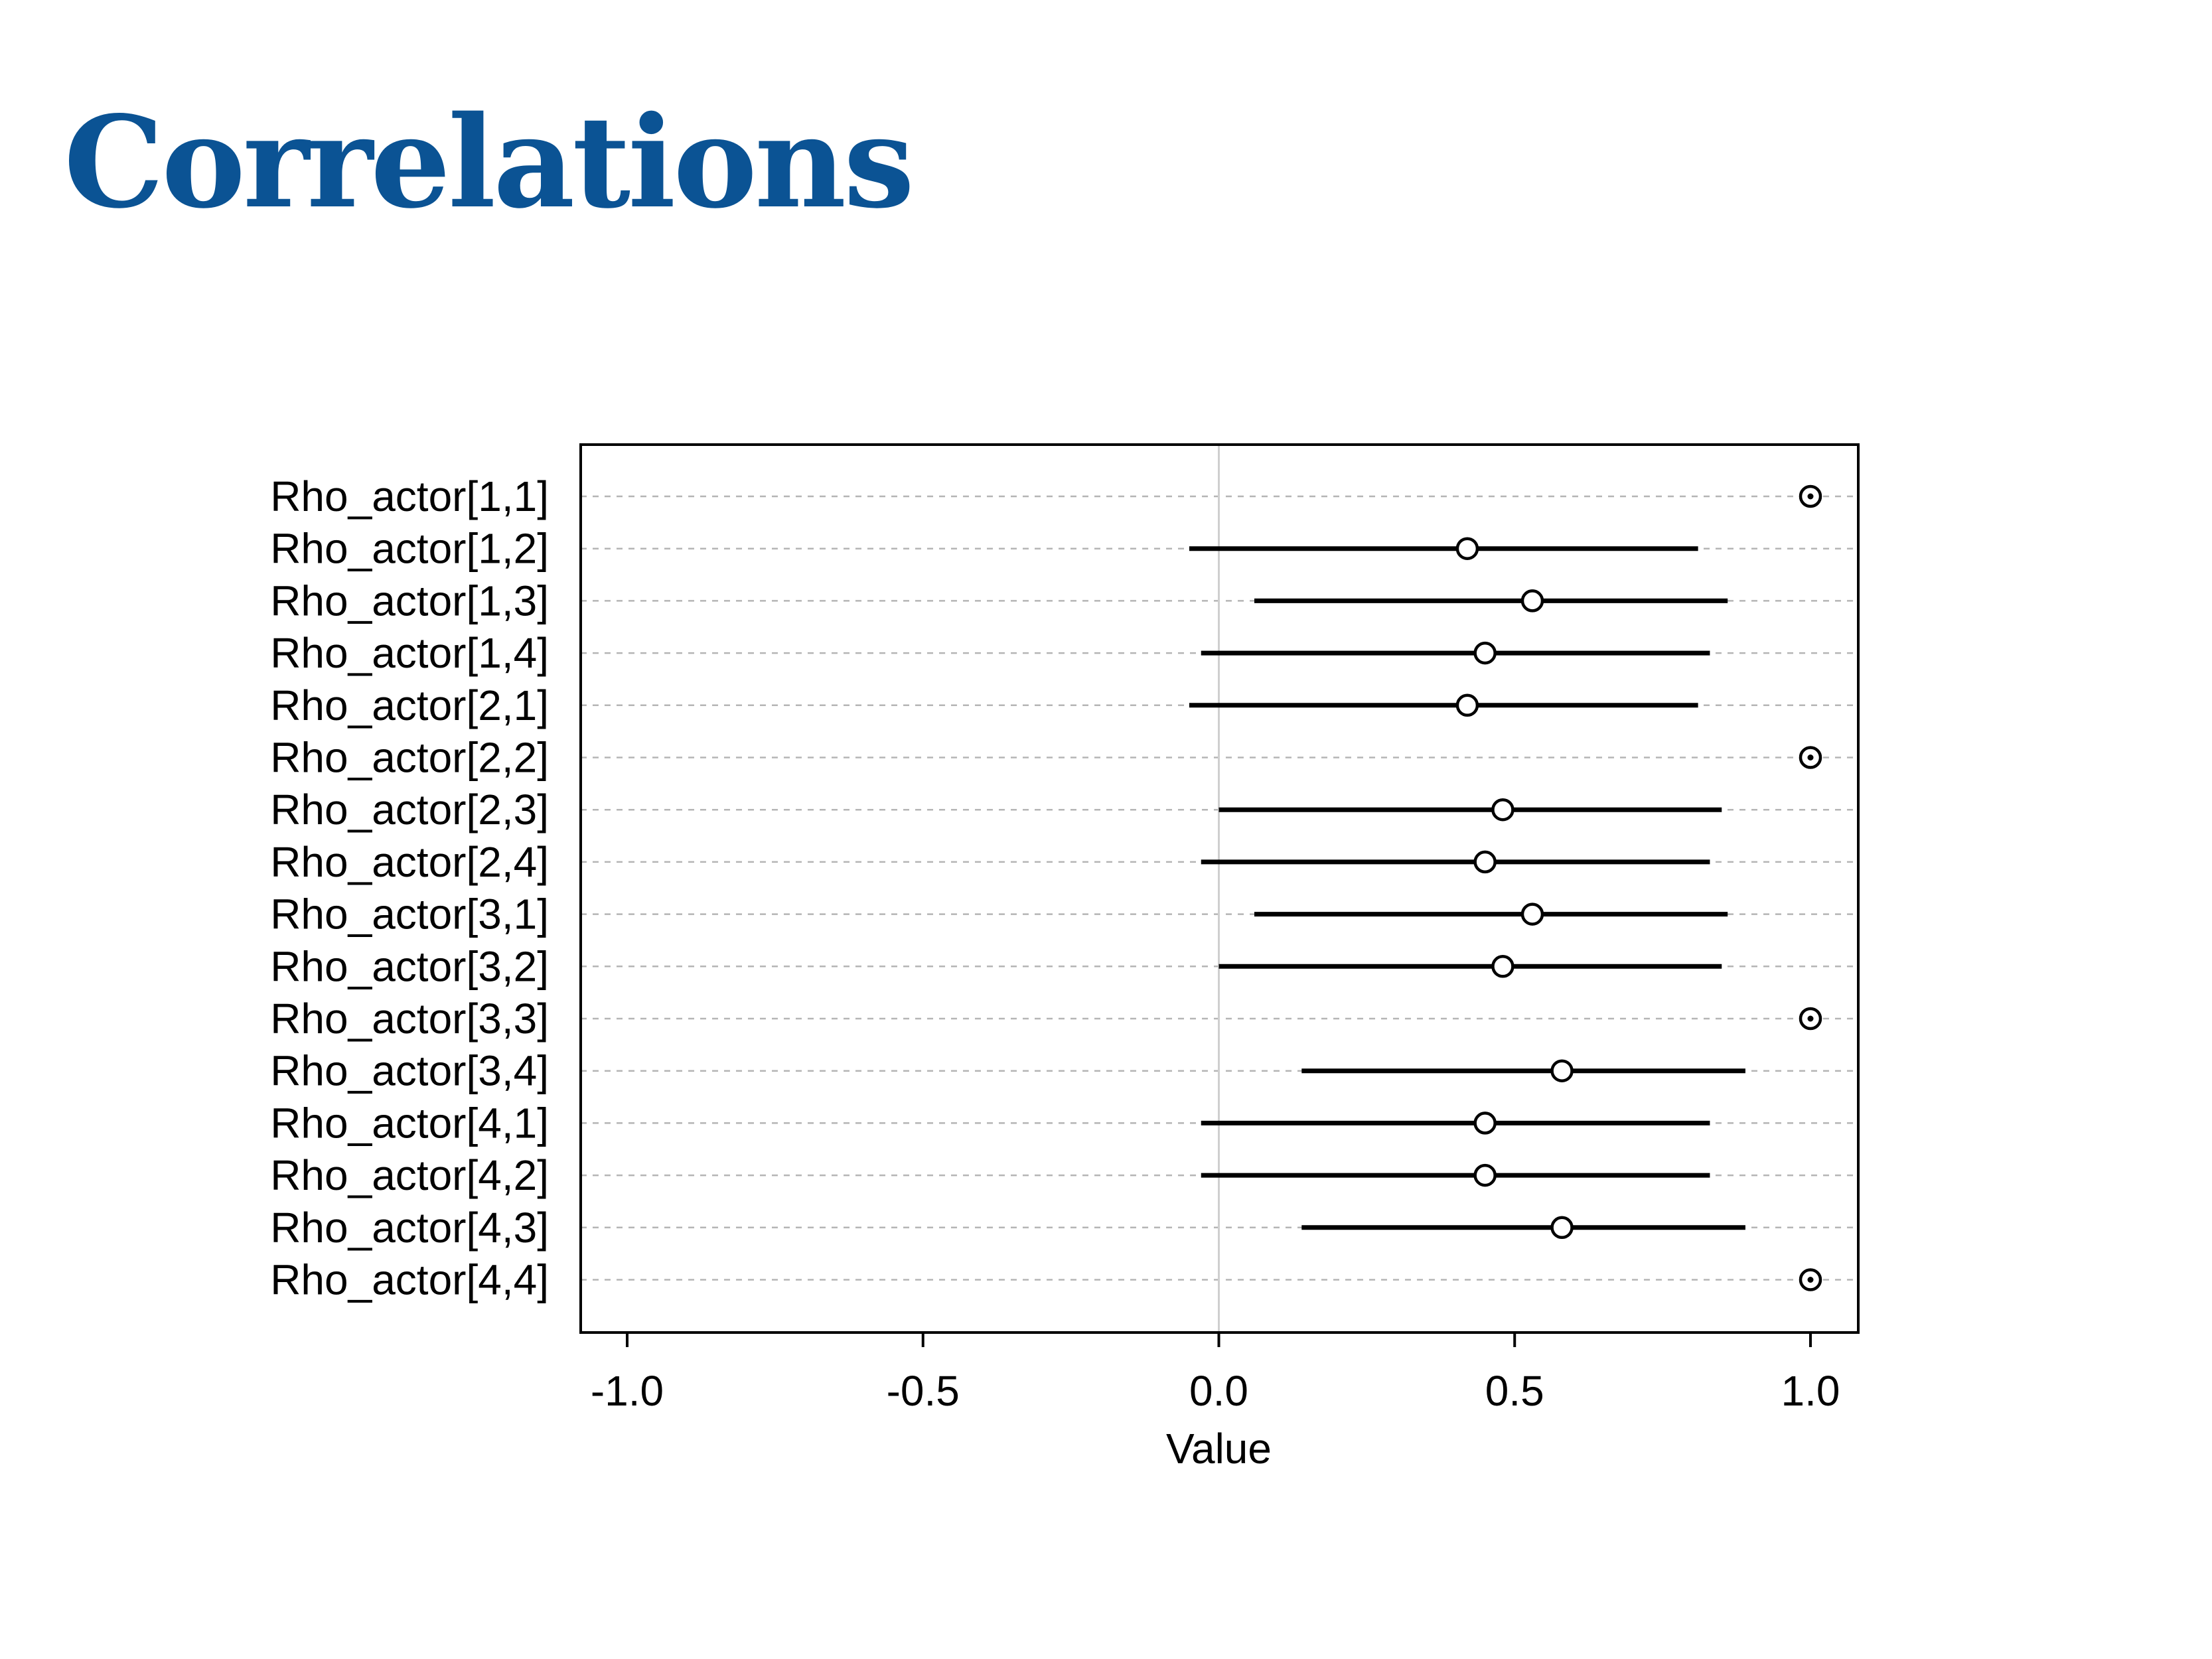  What do you see at coordinates (410, 1228) in the screenshot?
I see `row-label: Rho_actor[4,3]` at bounding box center [410, 1228].